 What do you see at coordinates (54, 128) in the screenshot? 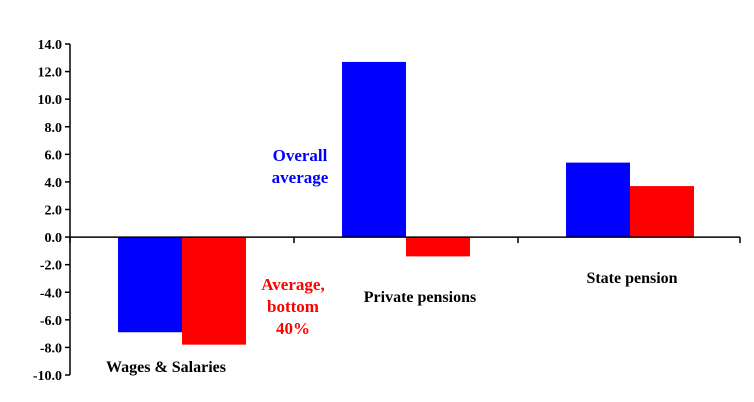
I see `y-tick-label: 8.0` at bounding box center [54, 128].